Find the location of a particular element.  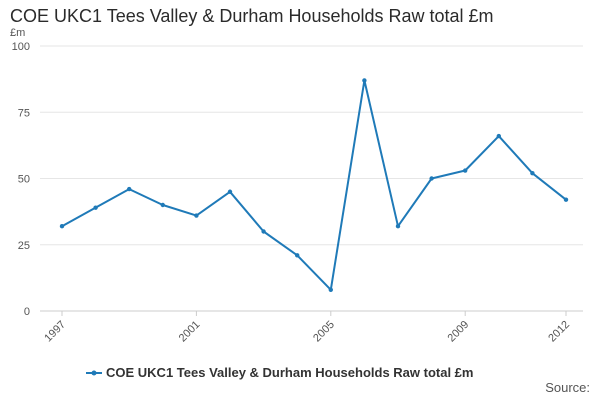

x-tick-label: 2012 is located at coordinates (559, 332).